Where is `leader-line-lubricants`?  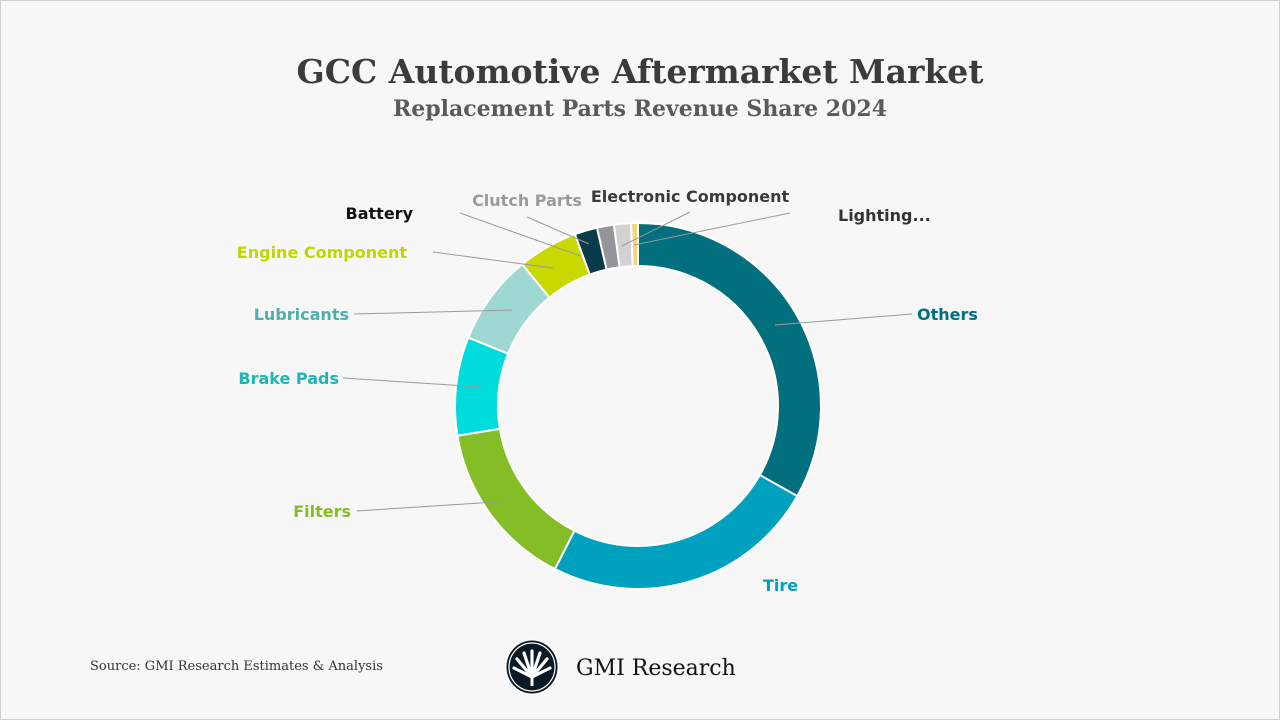
leader-line-lubricants is located at coordinates (433, 312).